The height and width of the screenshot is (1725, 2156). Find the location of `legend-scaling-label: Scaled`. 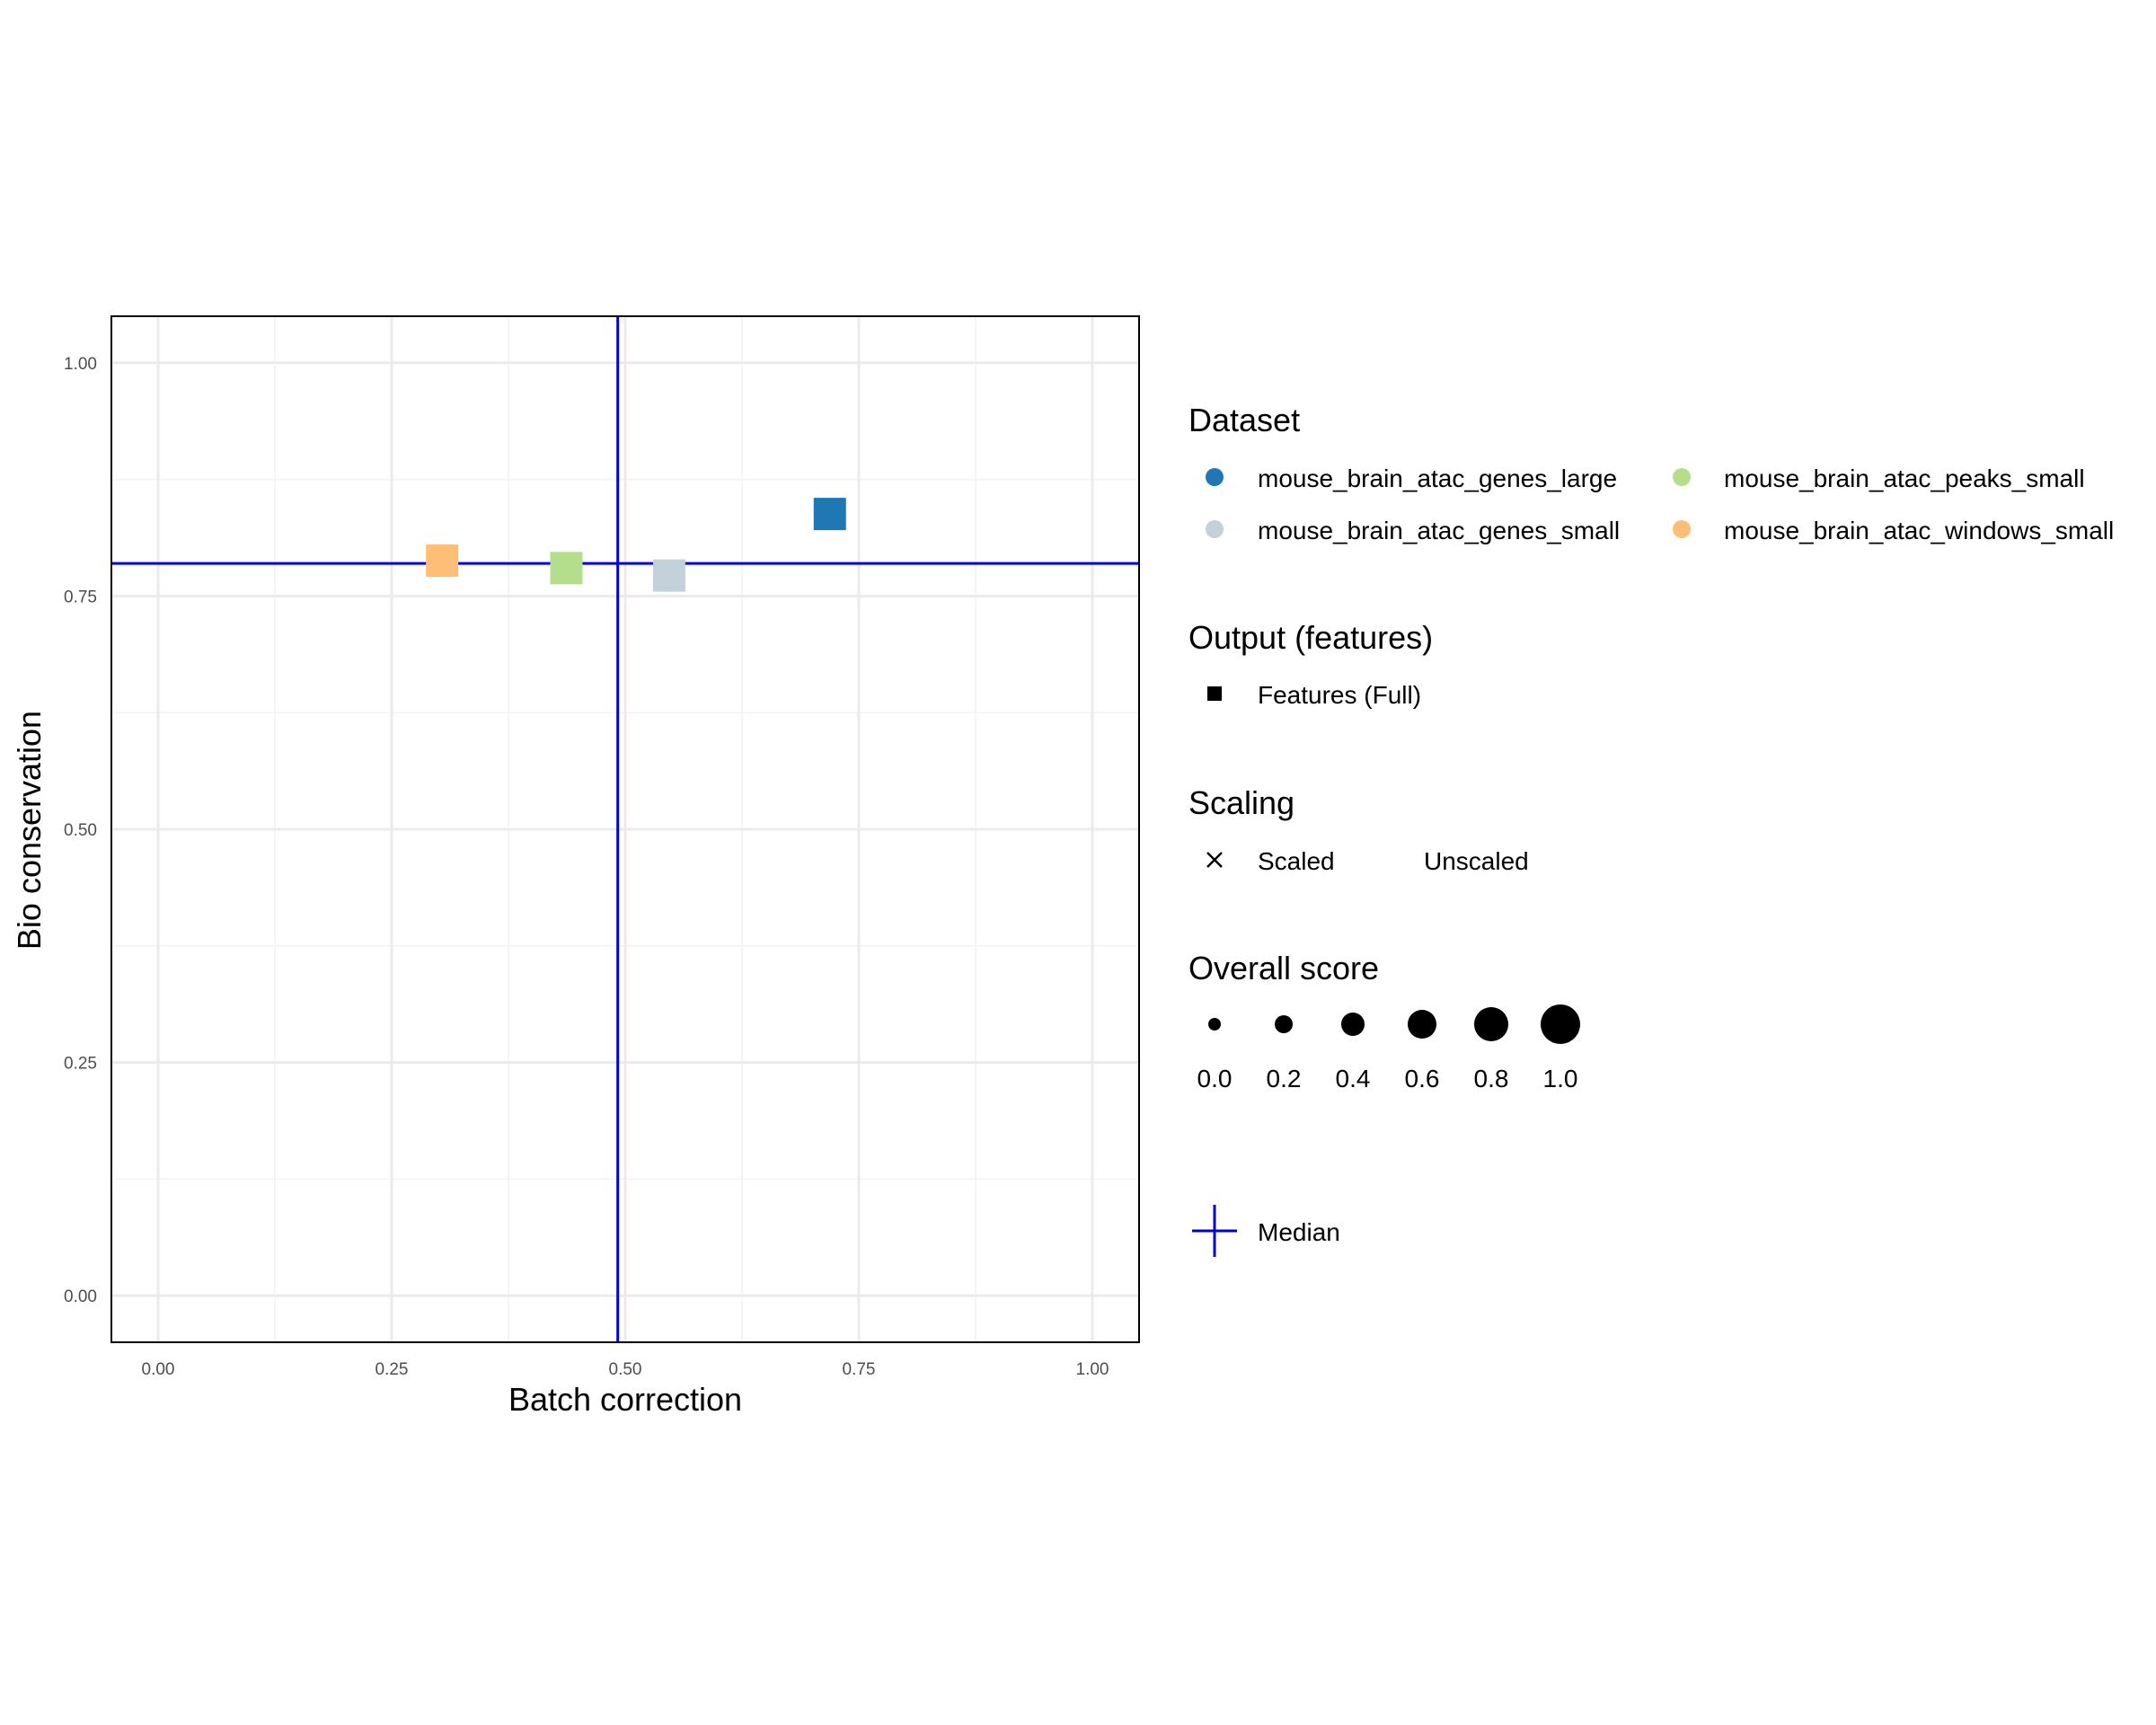

legend-scaling-label: Scaled is located at coordinates (1297, 861).